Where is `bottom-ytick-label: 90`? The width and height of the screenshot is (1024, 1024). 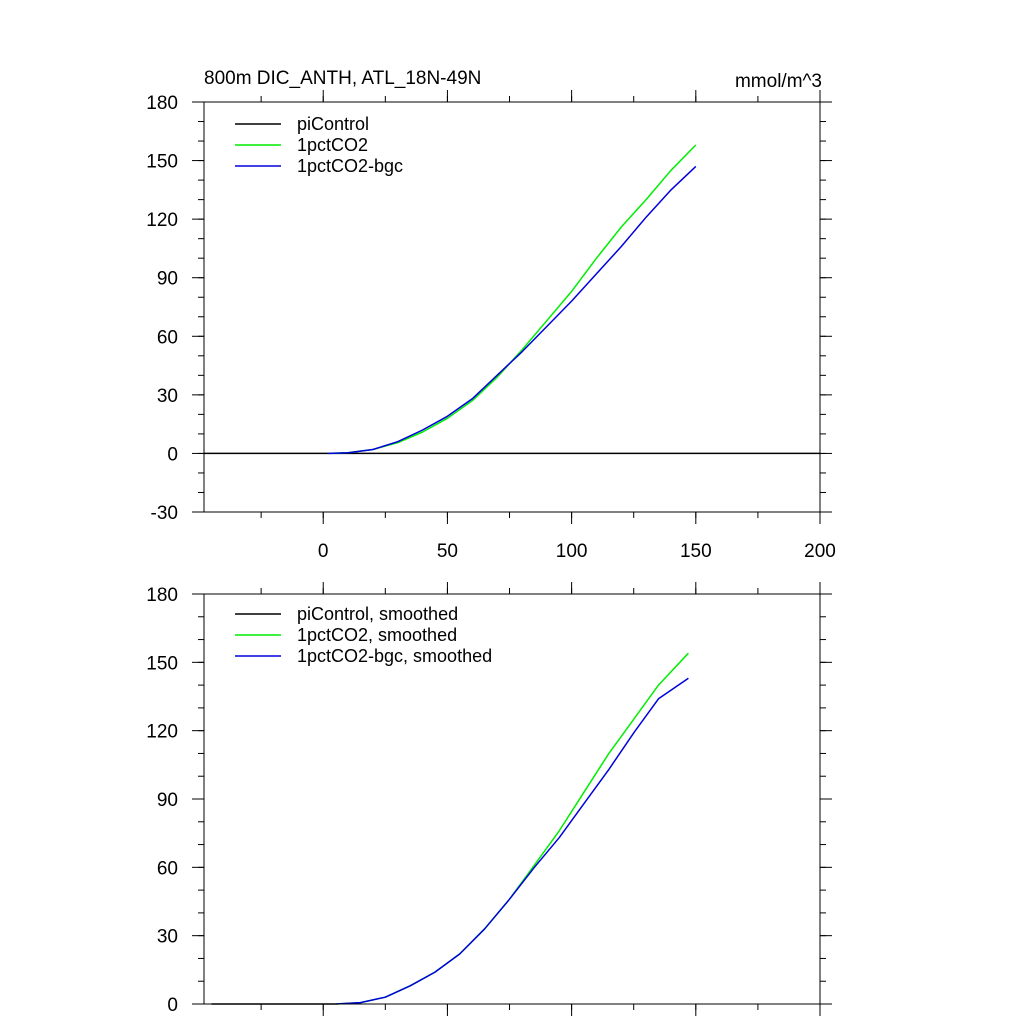 bottom-ytick-label: 90 is located at coordinates (167, 800).